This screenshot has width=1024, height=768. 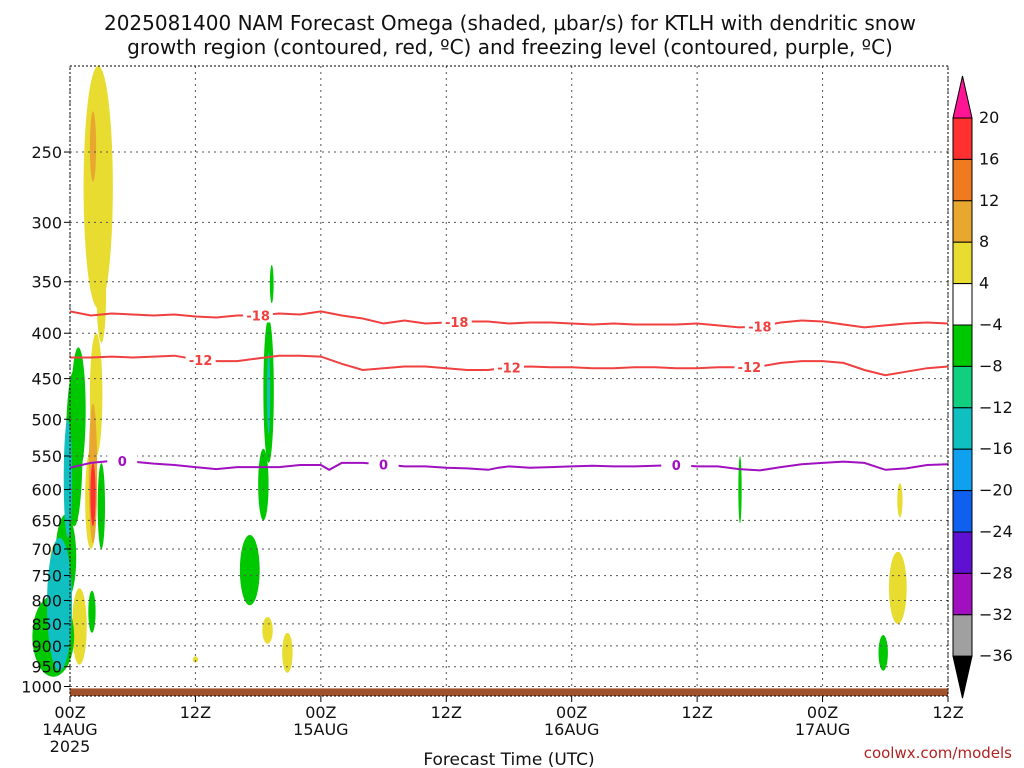 I want to click on y-tick-label-600: 600, so click(x=46, y=490).